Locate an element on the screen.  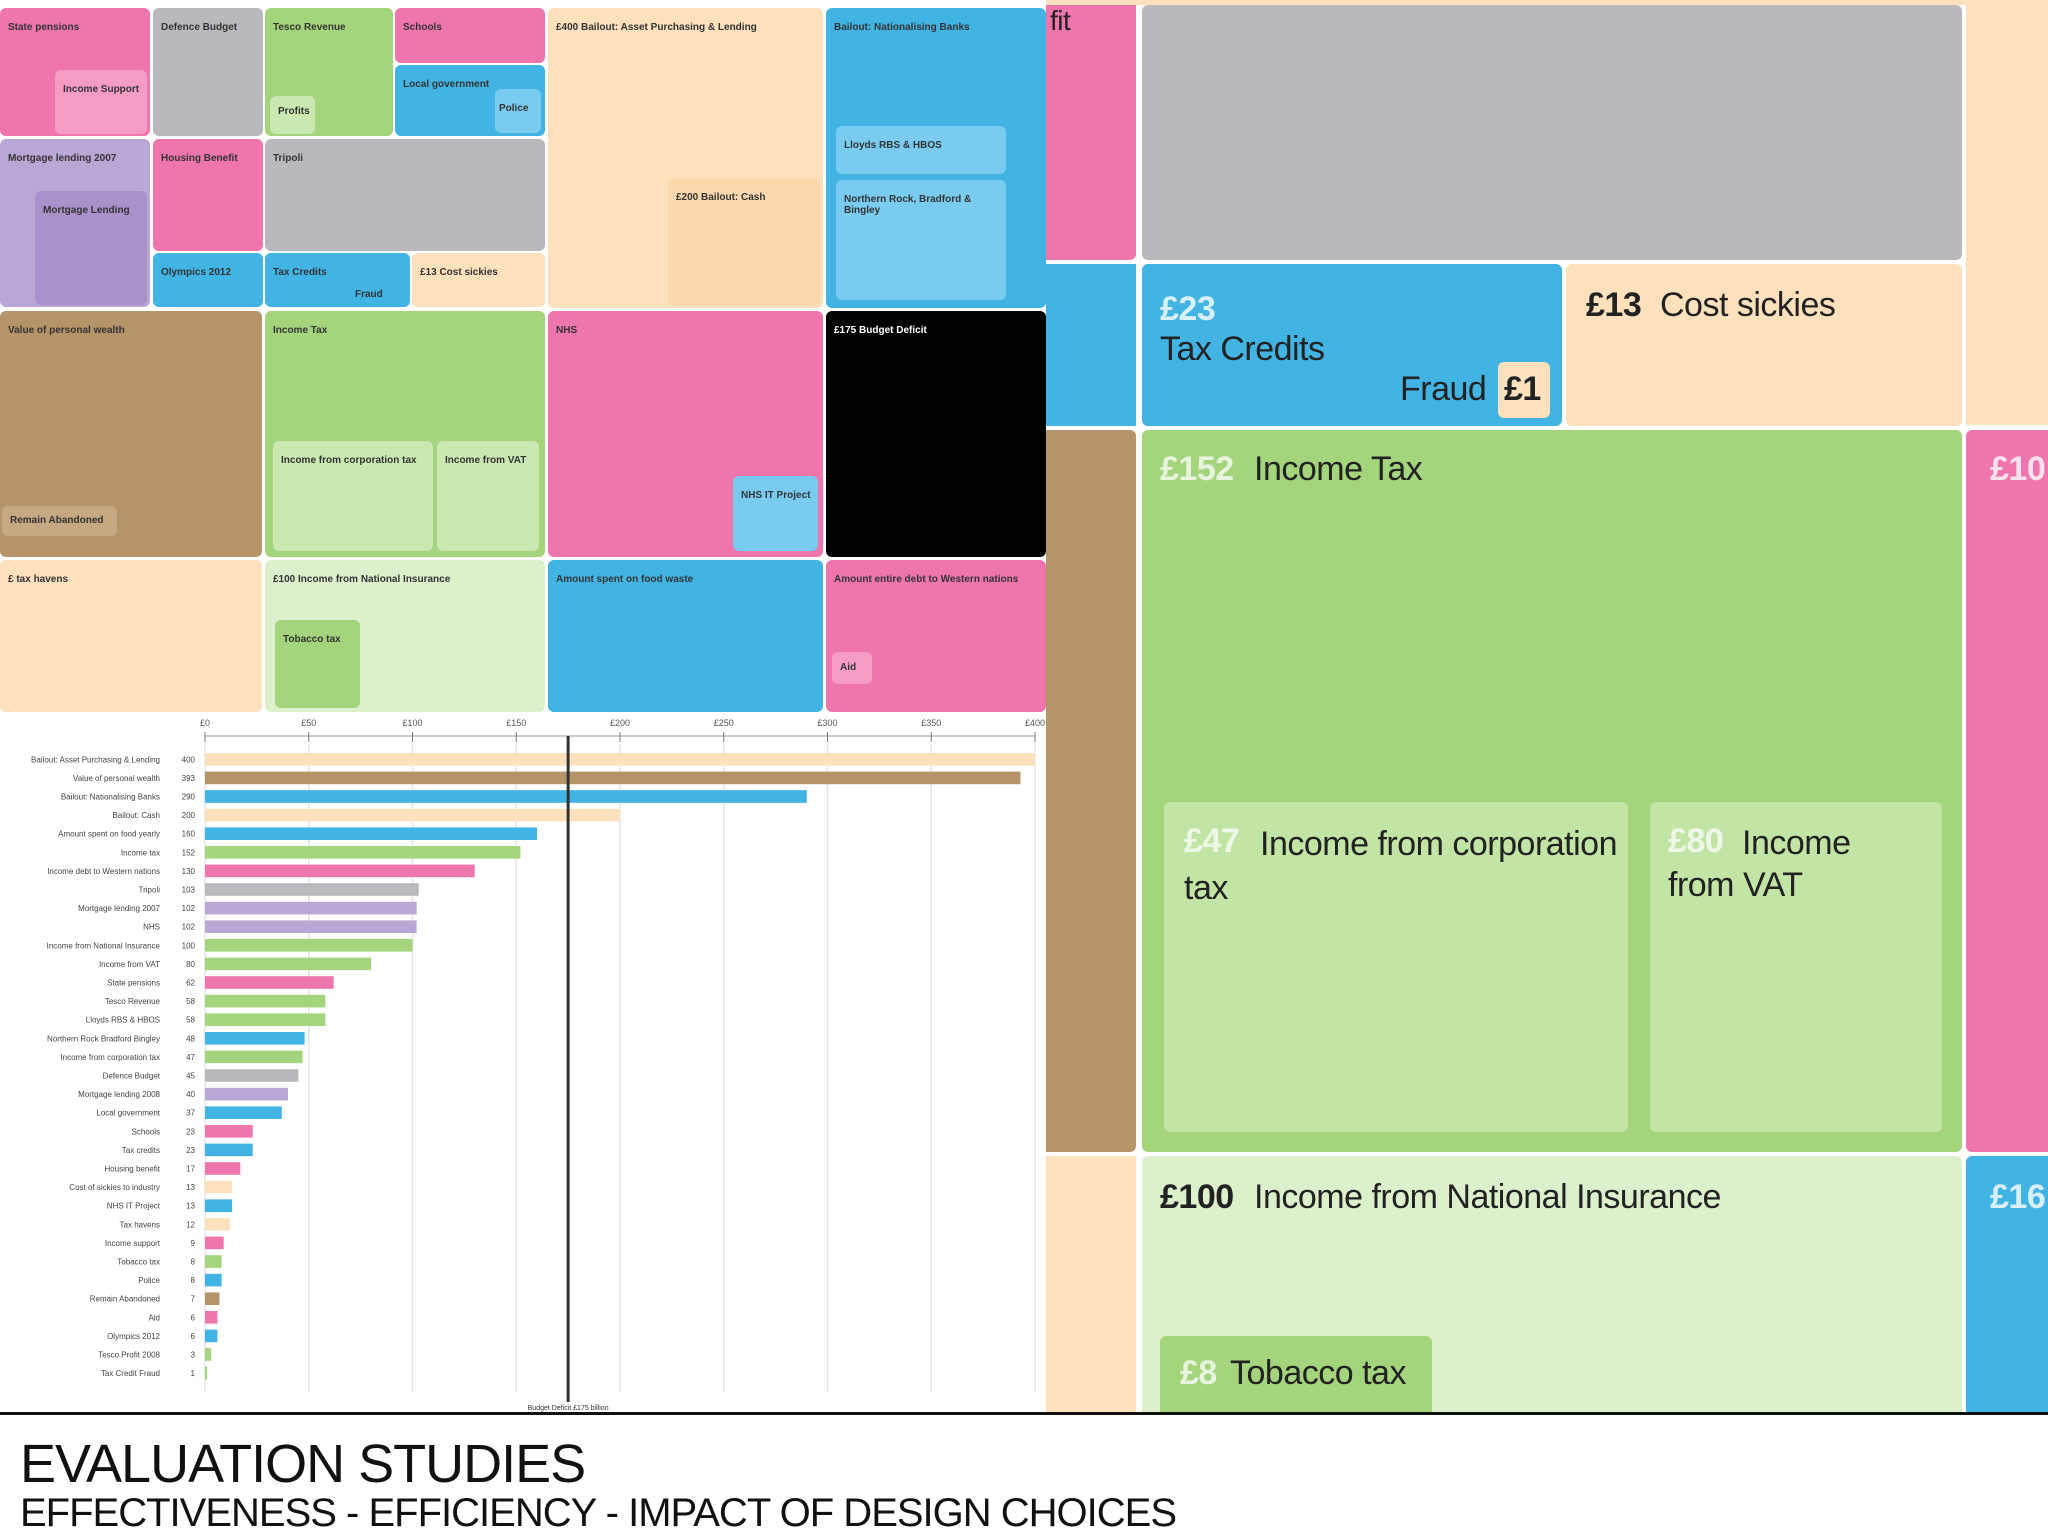
zoom-tile-blue-edge is located at coordinates (1091, 345).